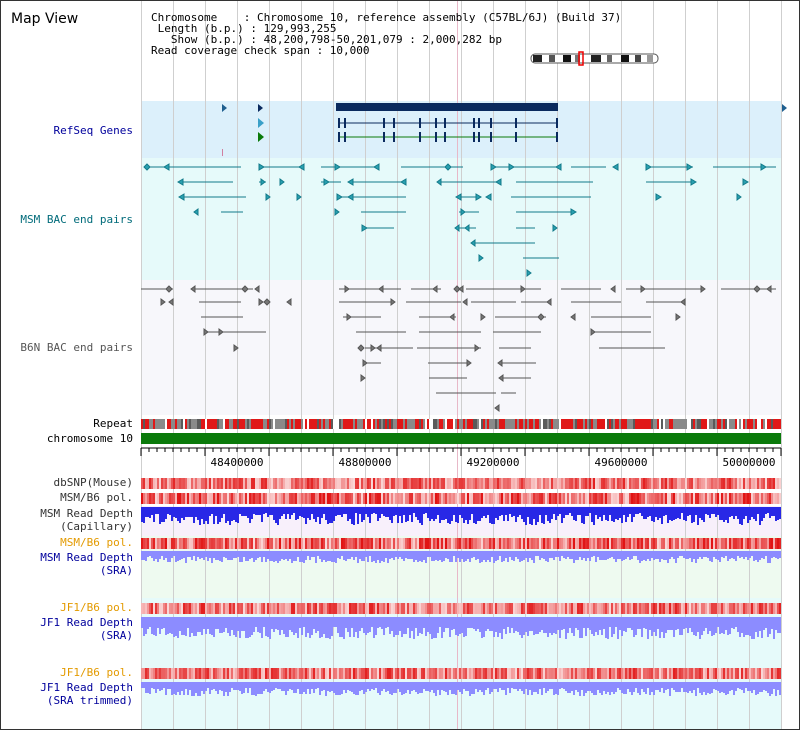 This screenshot has height=730, width=800. Describe the element at coordinates (184, 17) in the screenshot. I see `chromosome-key: Chromosome` at that location.